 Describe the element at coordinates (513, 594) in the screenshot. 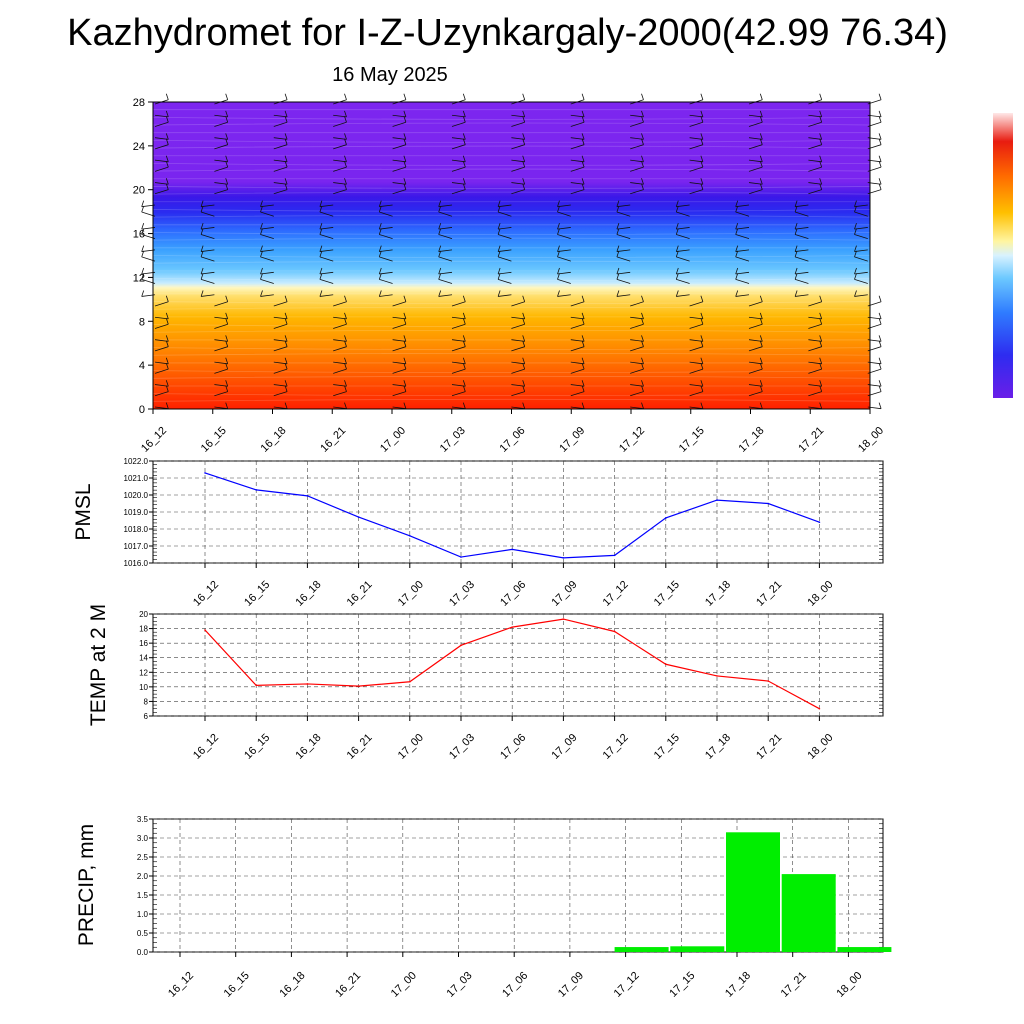

I see `x-tick-label: 17_06` at that location.